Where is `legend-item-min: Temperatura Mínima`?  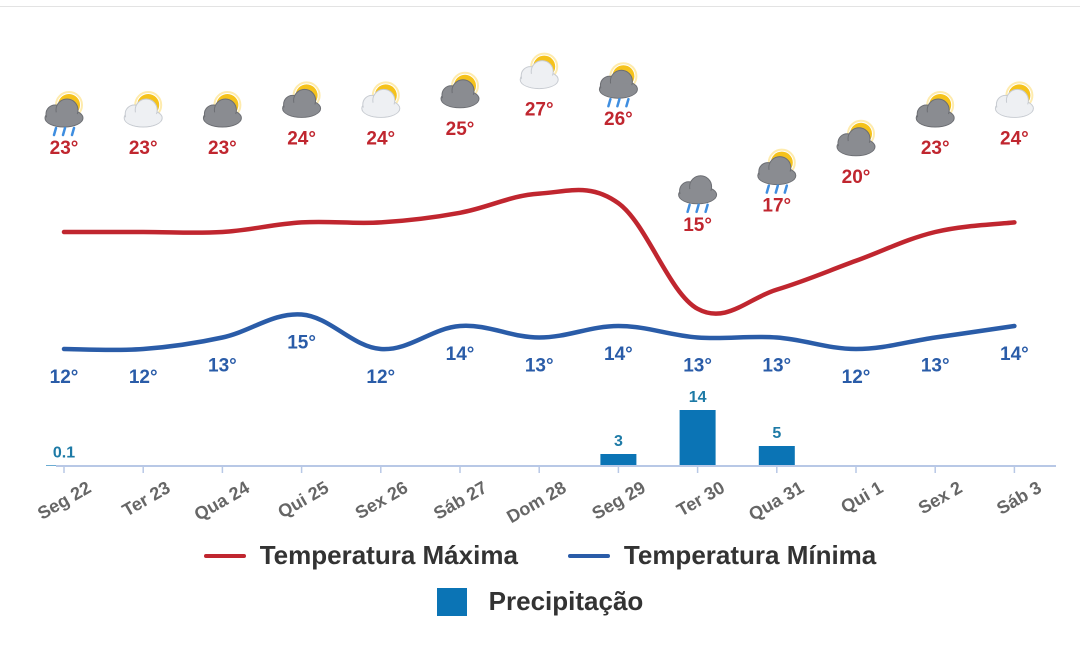
legend-item-min: Temperatura Mínima is located at coordinates (722, 555).